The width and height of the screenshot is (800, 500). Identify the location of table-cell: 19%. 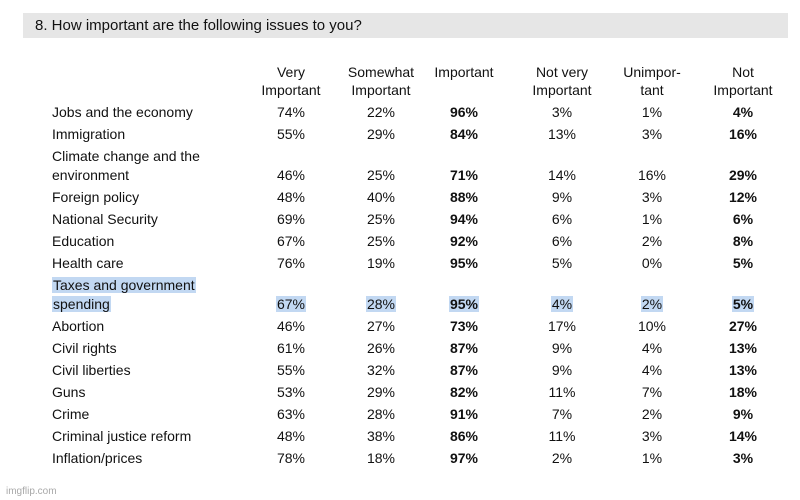
(381, 263).